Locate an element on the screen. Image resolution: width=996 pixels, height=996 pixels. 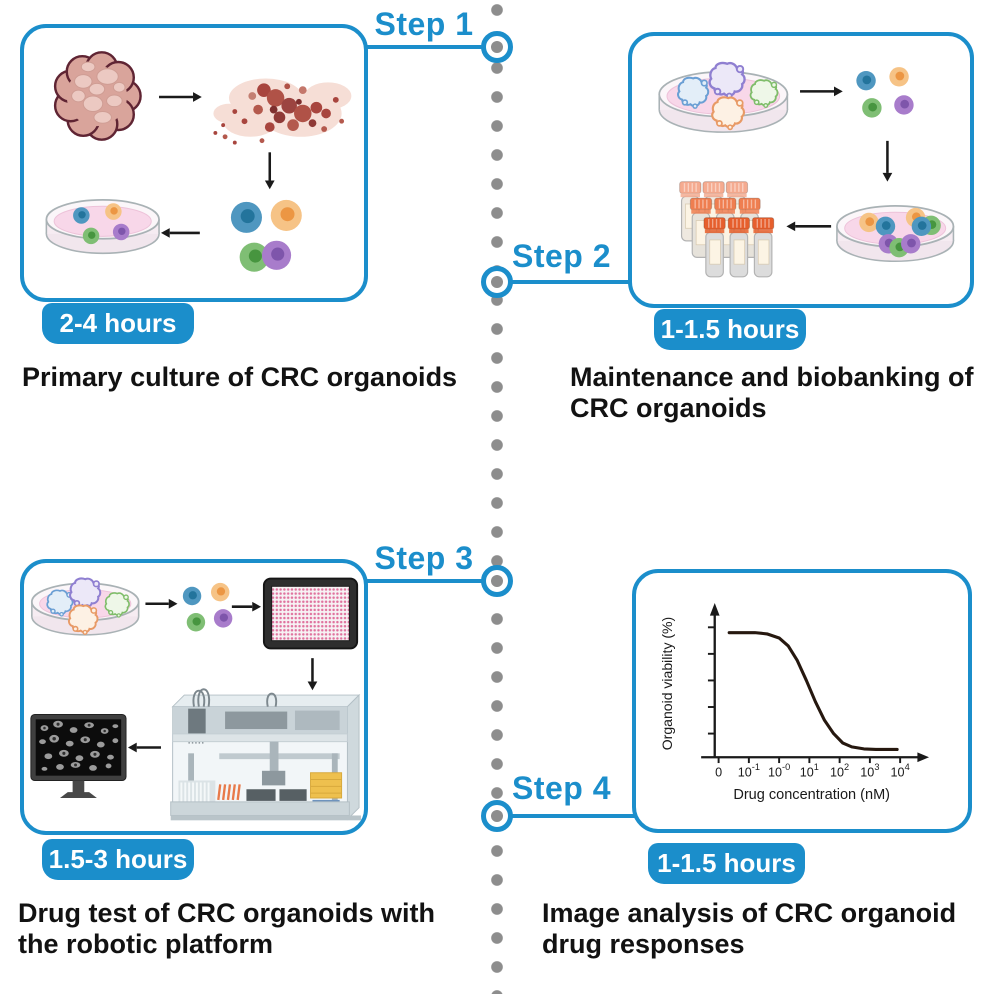
duration-badge-2: 1-1.5 hours is located at coordinates (730, 329).